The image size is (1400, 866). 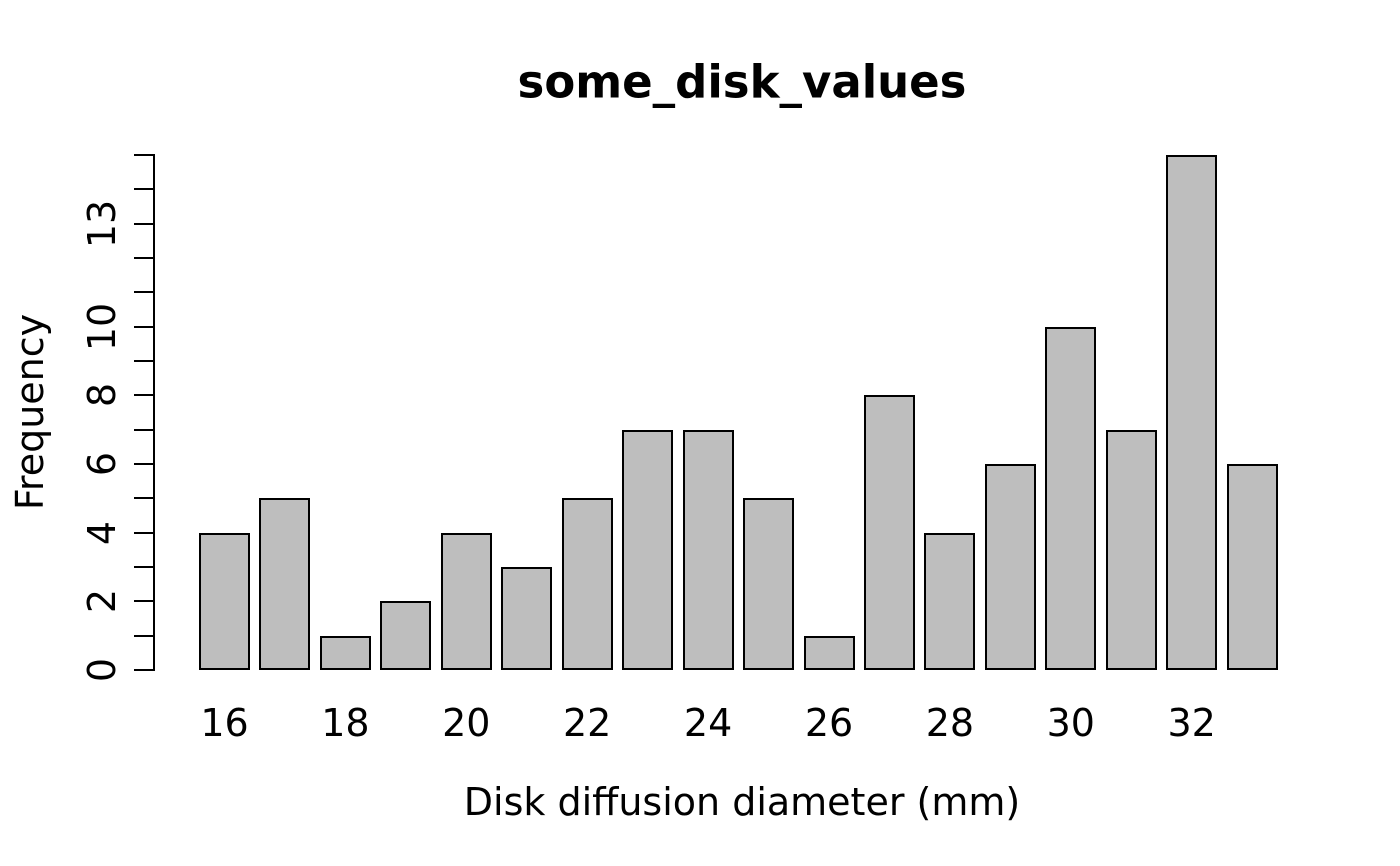 What do you see at coordinates (102, 326) in the screenshot?
I see `y-tick-label: 10` at bounding box center [102, 326].